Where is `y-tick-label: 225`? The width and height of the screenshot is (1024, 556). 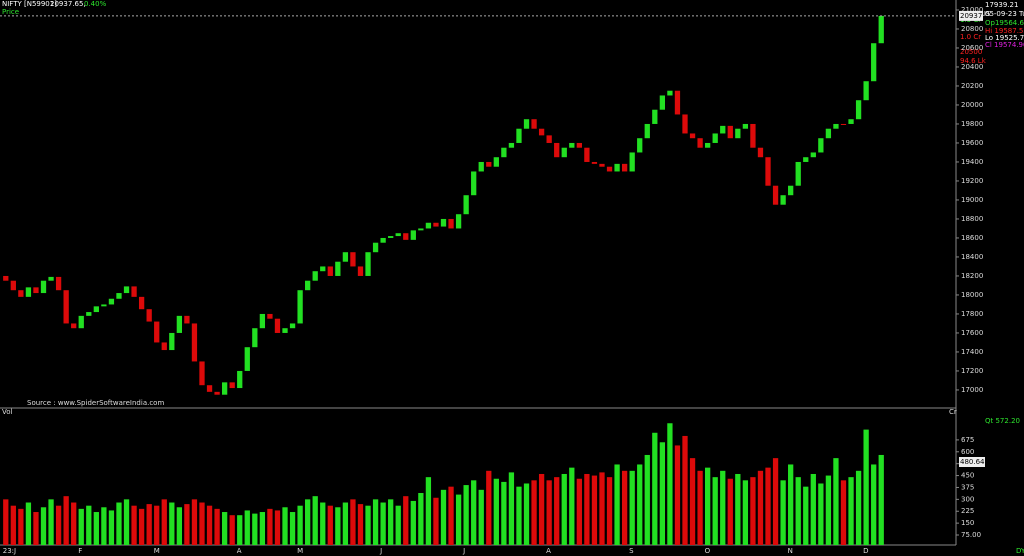 y-tick-label: 225 is located at coordinates (967, 511).